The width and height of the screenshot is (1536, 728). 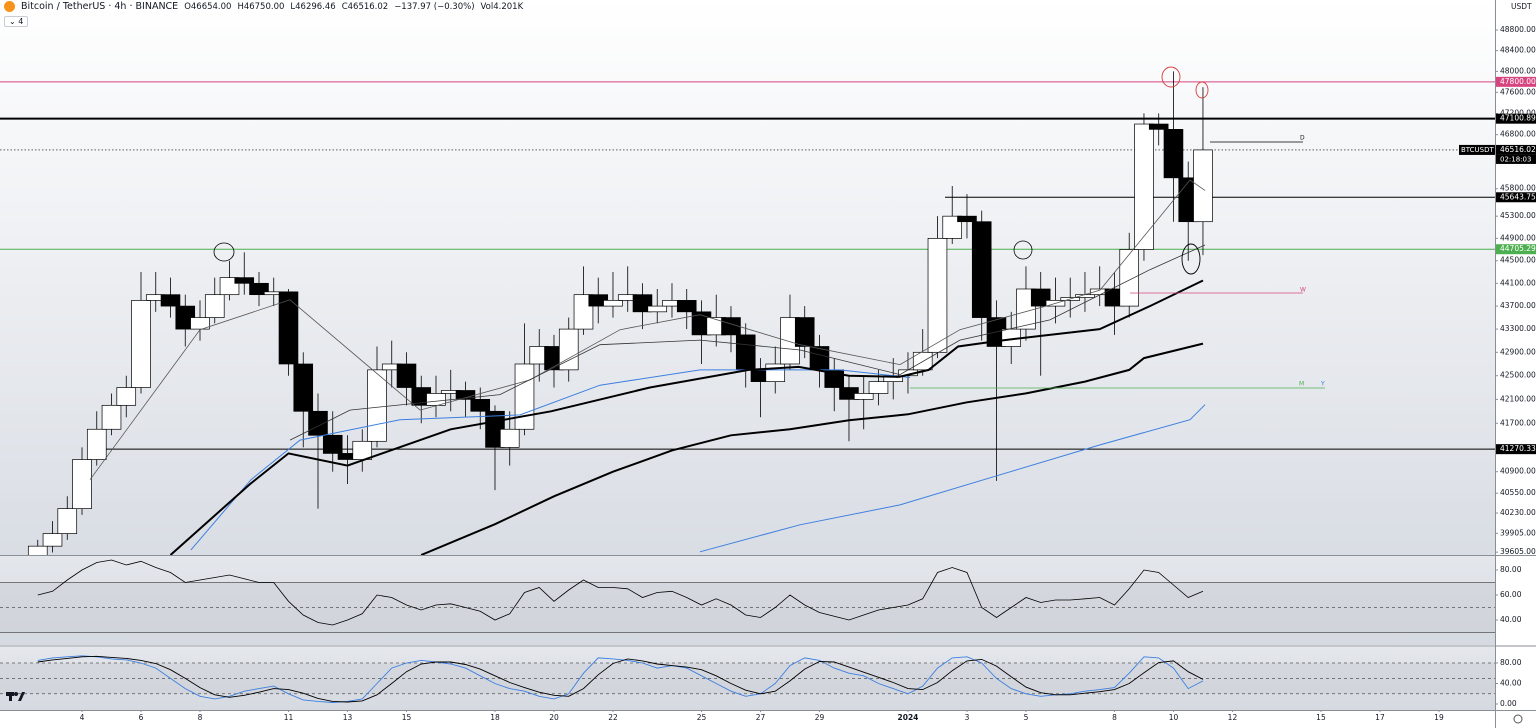 I want to click on indicator-toggle: ⌄ 4, so click(x=16, y=21).